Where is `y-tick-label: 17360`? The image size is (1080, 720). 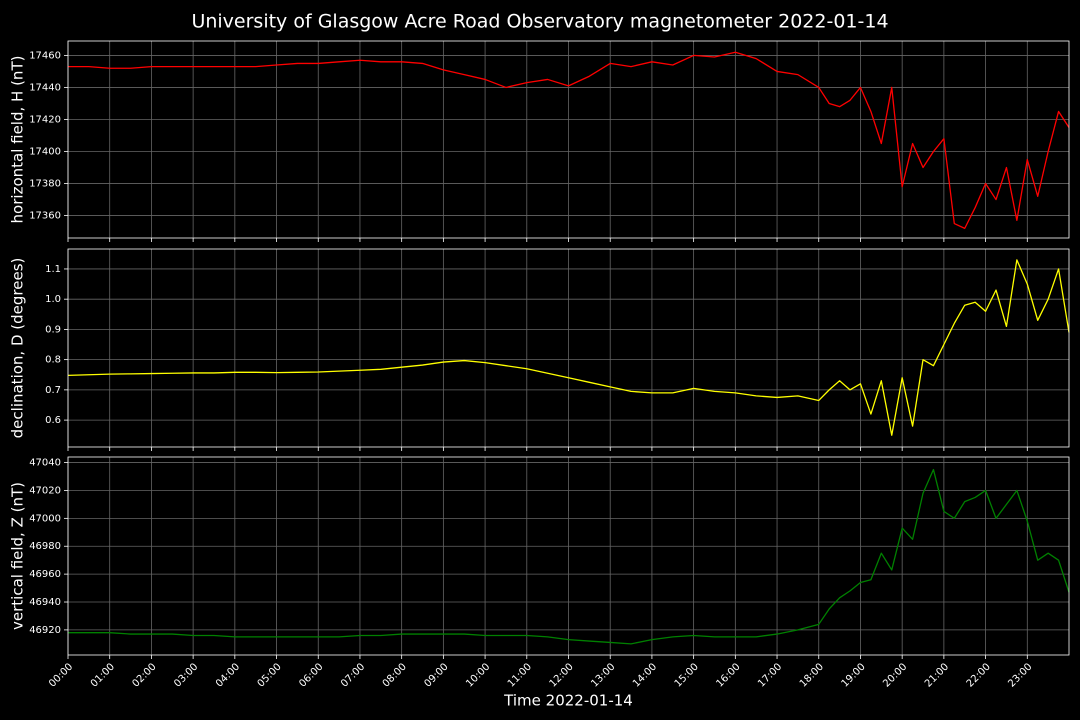
y-tick-label: 17360 is located at coordinates (45, 216).